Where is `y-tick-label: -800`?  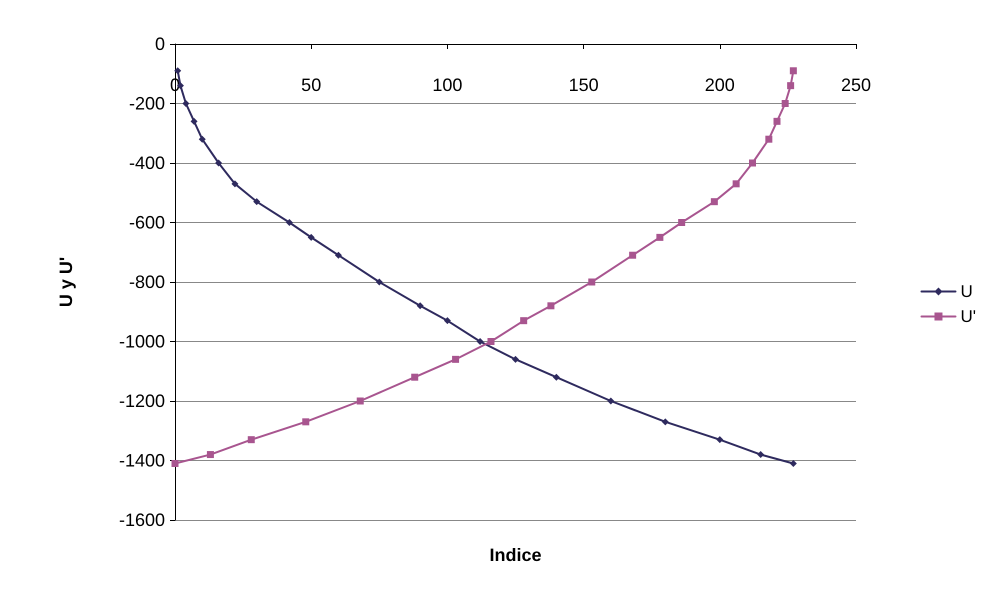
y-tick-label: -800 is located at coordinates (146, 282).